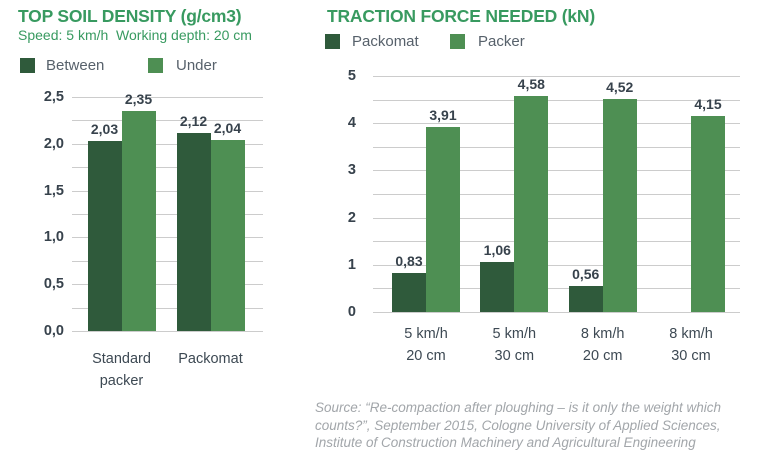 The image size is (770, 460). What do you see at coordinates (155, 65) in the screenshot?
I see `legend-swatch-under` at bounding box center [155, 65].